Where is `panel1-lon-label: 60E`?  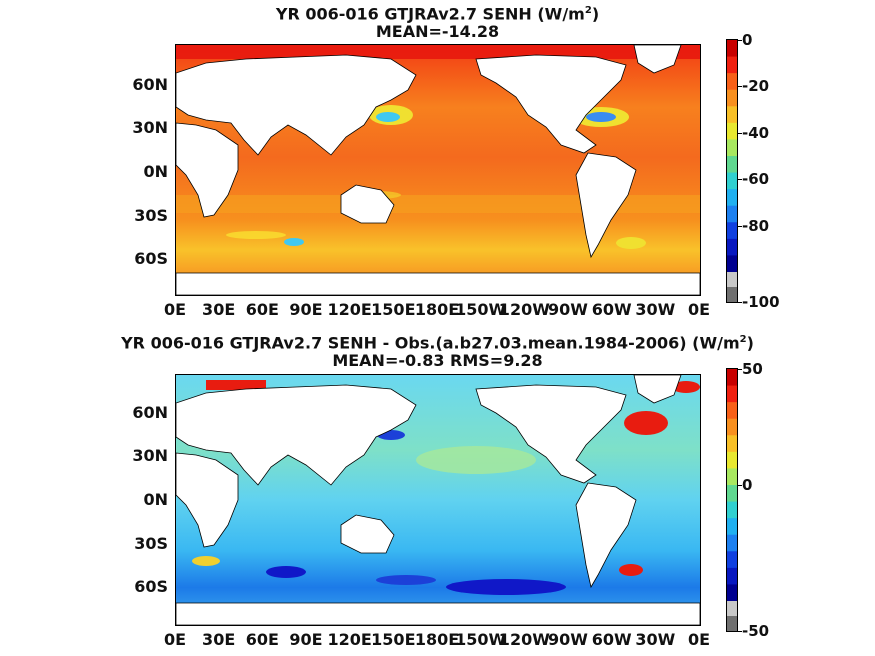 panel1-lon-label: 60E is located at coordinates (262, 309).